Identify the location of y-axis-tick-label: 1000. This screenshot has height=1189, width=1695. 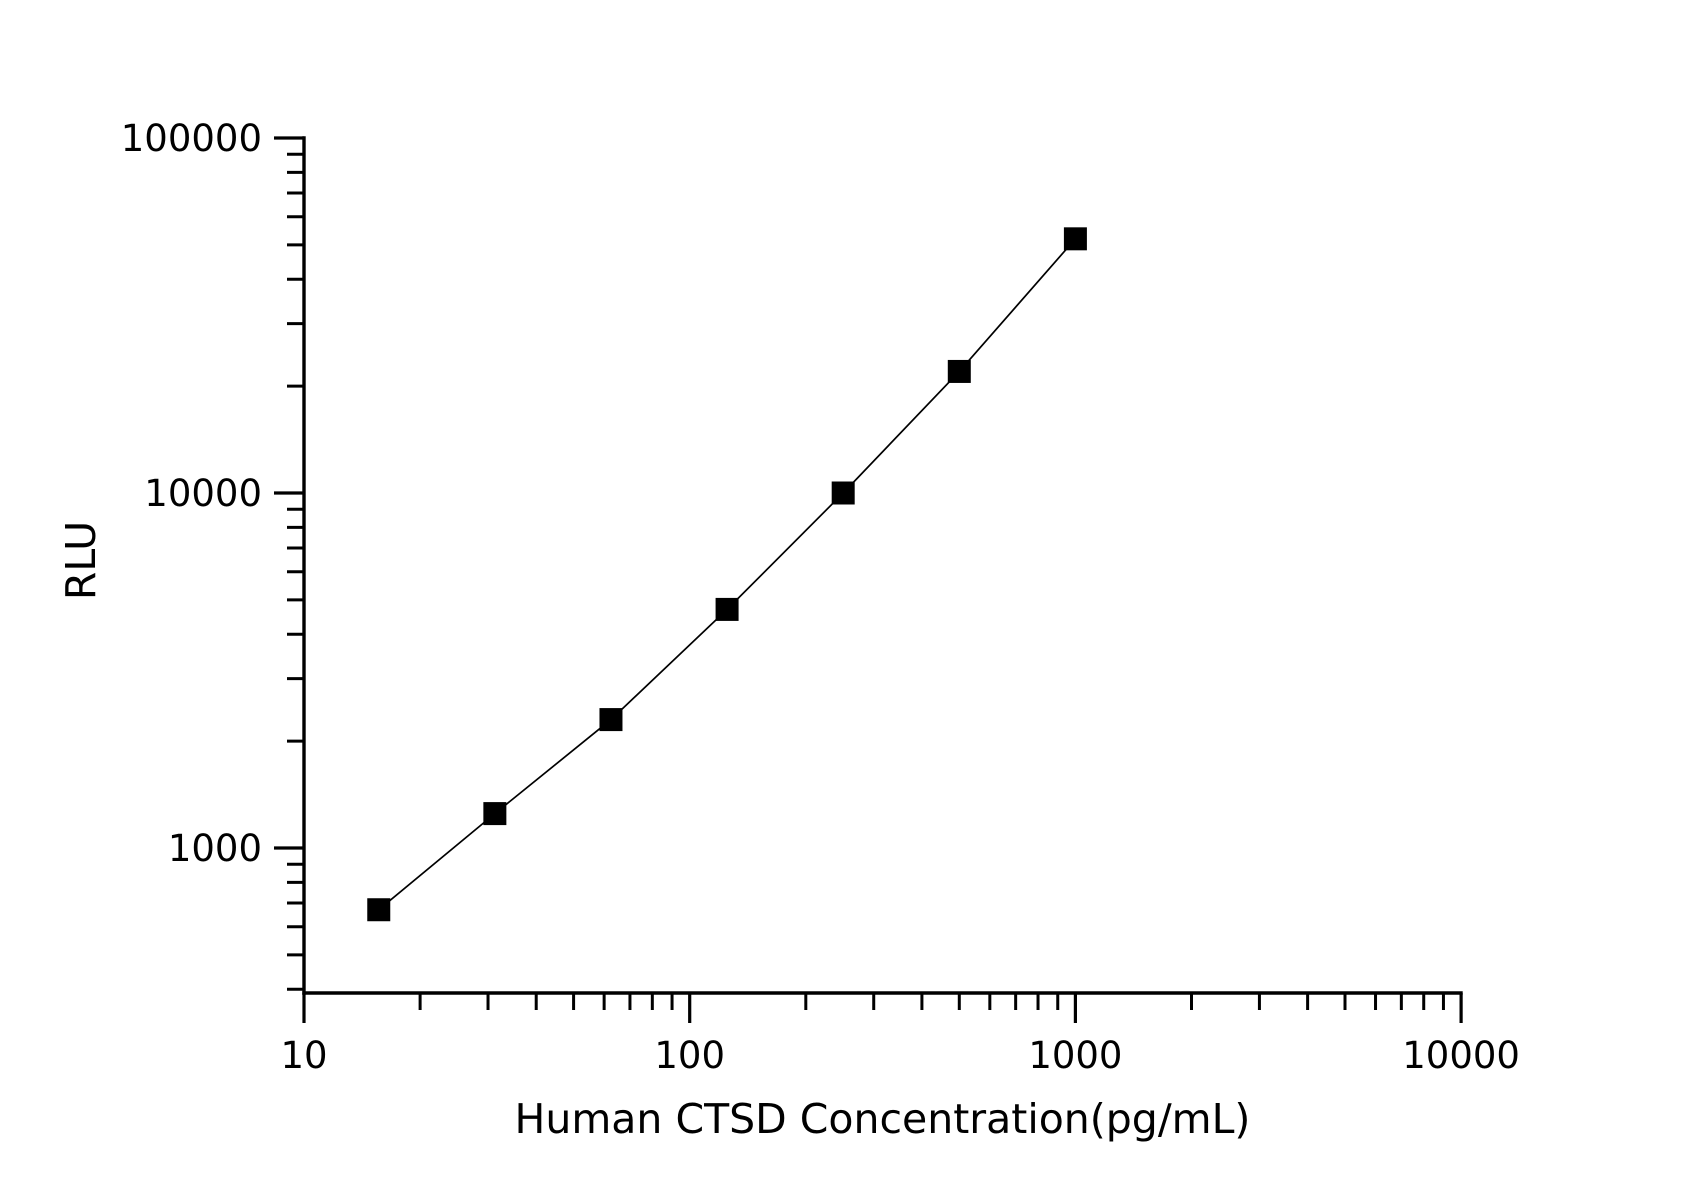
(215, 848).